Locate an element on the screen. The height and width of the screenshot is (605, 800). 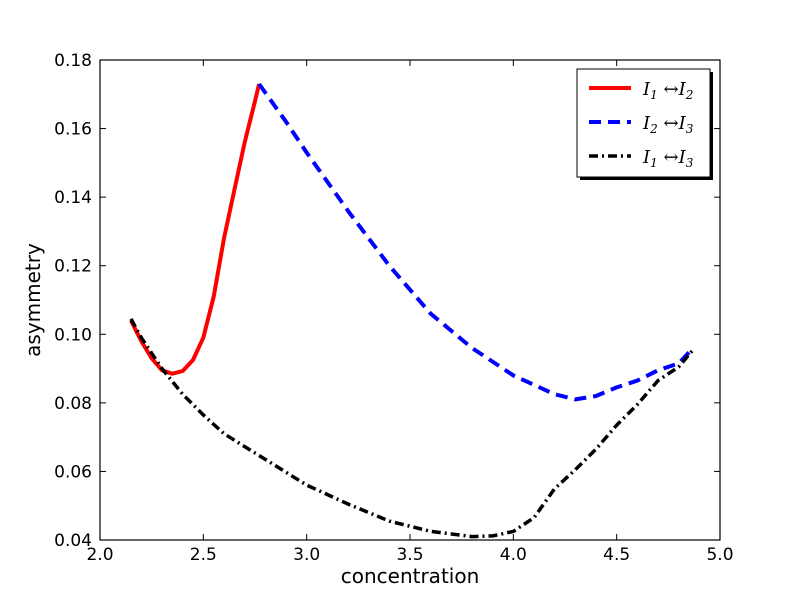
y-tick-label: 0.18 is located at coordinates (73, 61).